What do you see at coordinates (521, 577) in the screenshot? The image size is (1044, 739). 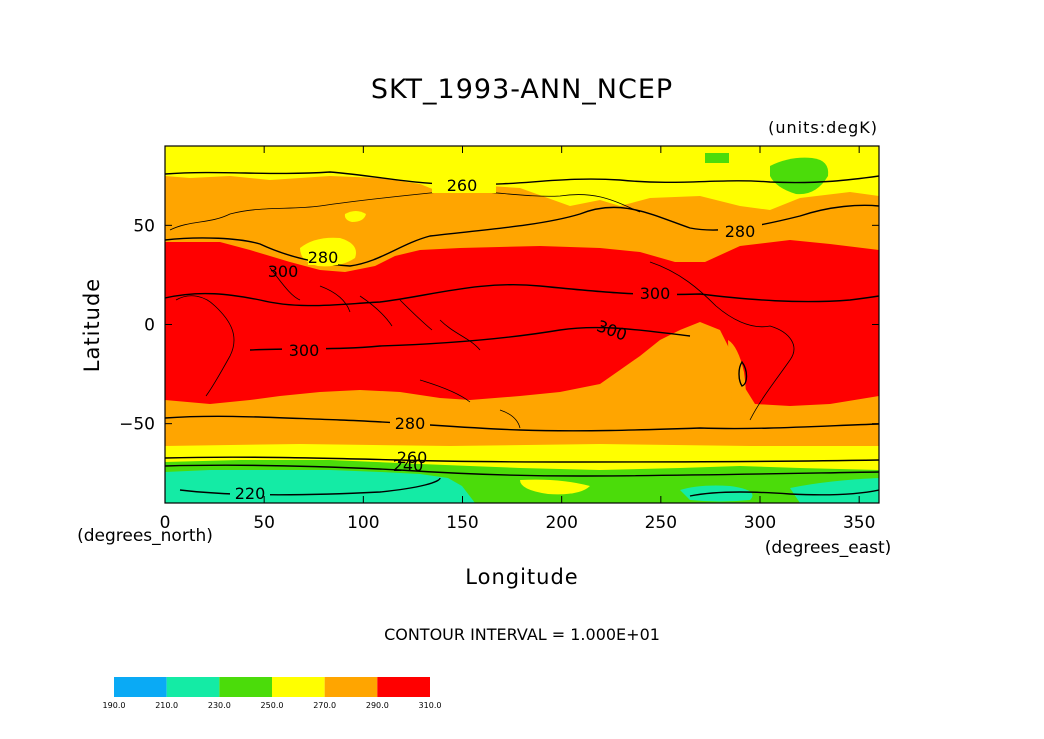 I see `x-axis-label: Longitude` at bounding box center [521, 577].